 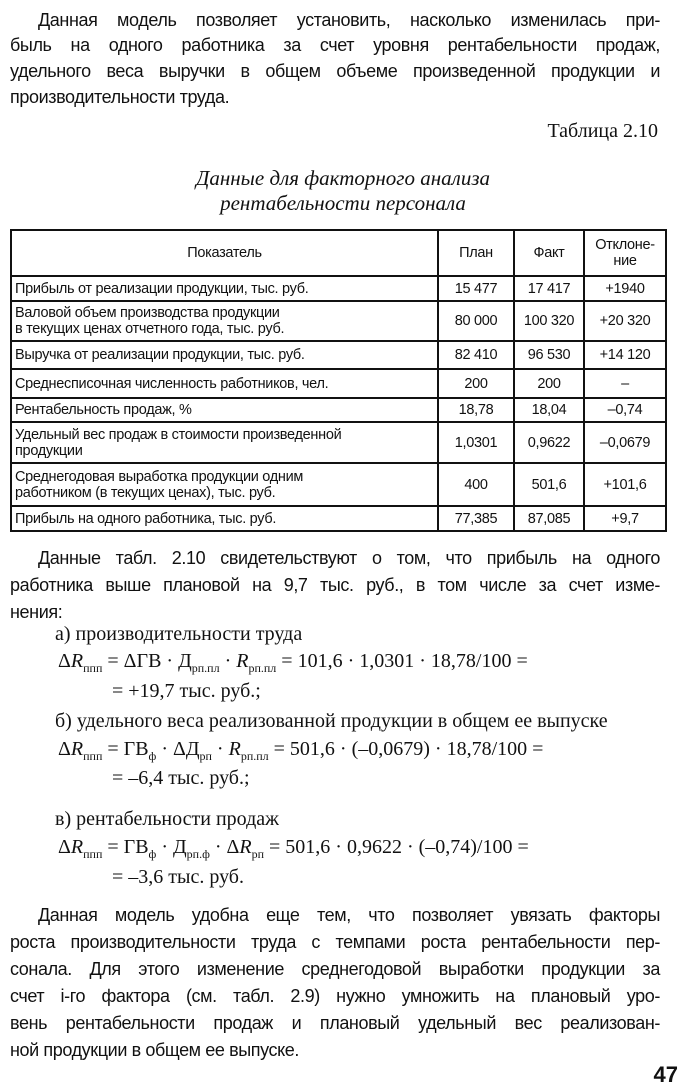 What do you see at coordinates (181, 778) in the screenshot?
I see `formula-result: = –6,4 тыс. руб.;` at bounding box center [181, 778].